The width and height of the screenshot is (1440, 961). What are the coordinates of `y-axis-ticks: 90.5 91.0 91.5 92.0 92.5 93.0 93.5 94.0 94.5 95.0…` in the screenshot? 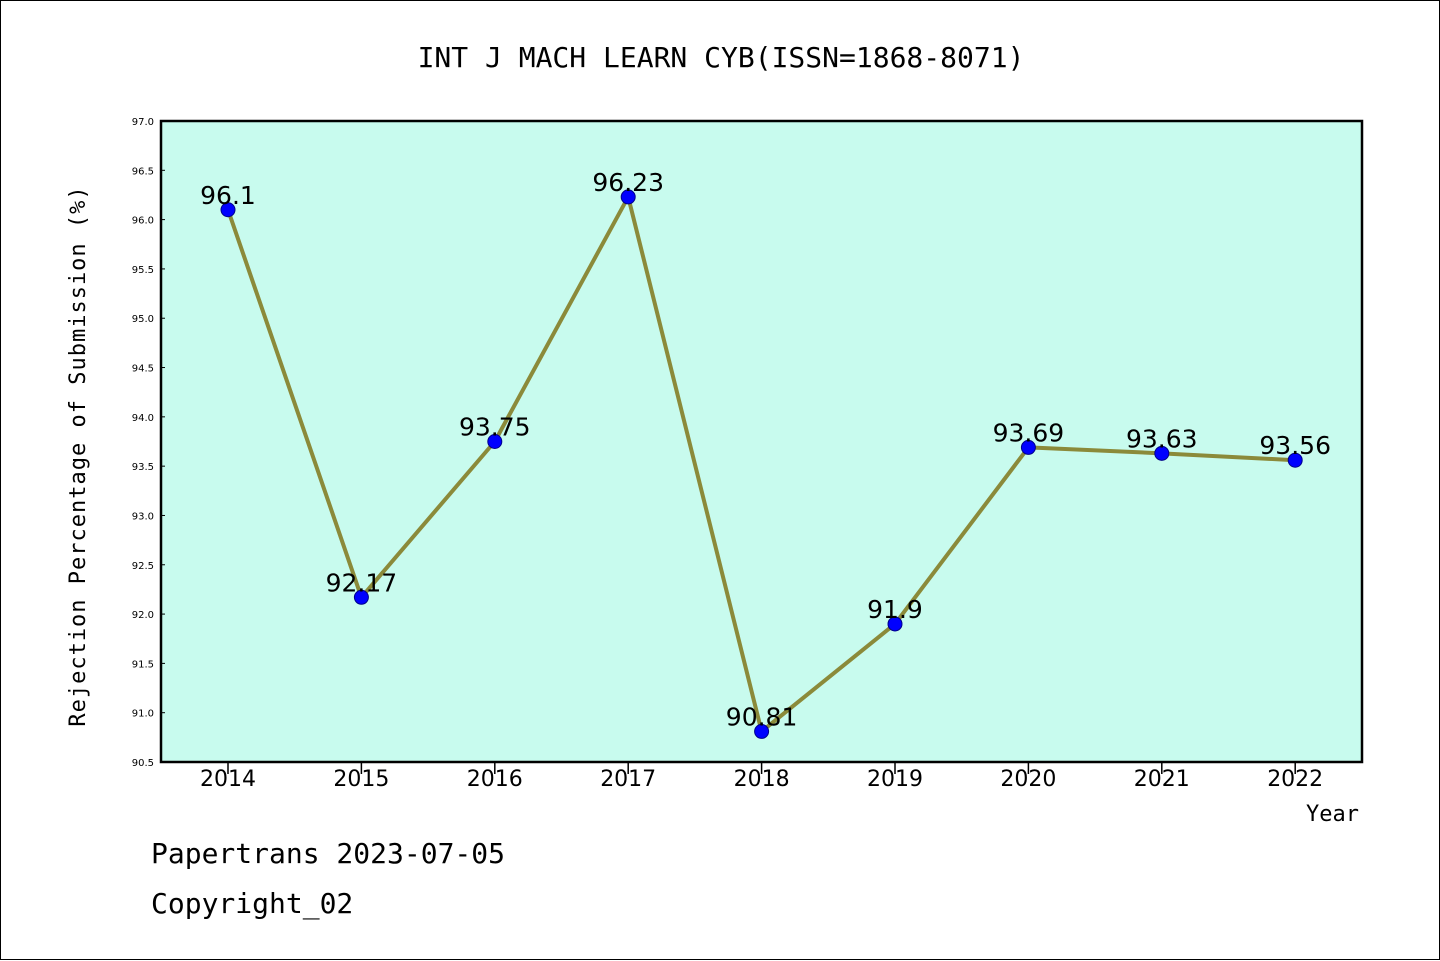 It's located at (148, 443).